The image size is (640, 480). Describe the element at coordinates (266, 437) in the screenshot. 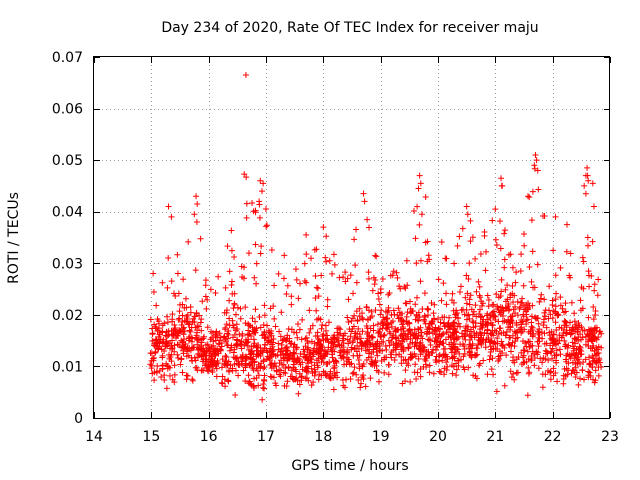

I see `x-tick-label: 17` at that location.